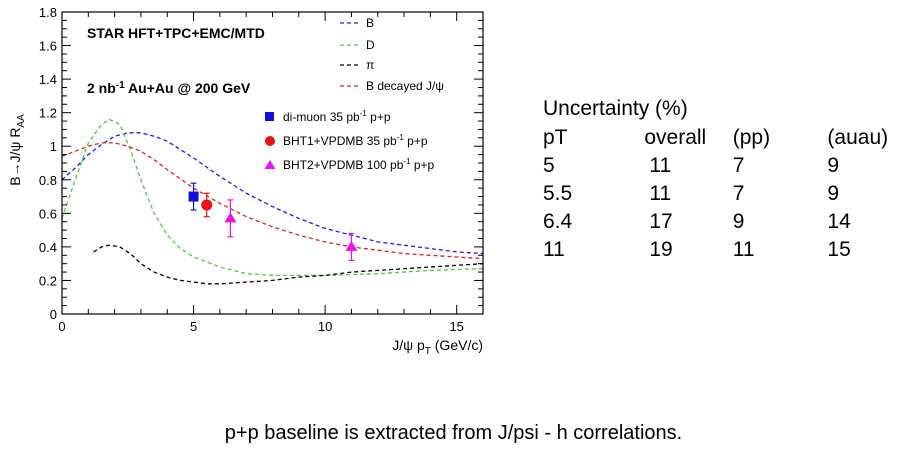 This screenshot has width=907, height=453. I want to click on legend-label-d: D, so click(370, 45).